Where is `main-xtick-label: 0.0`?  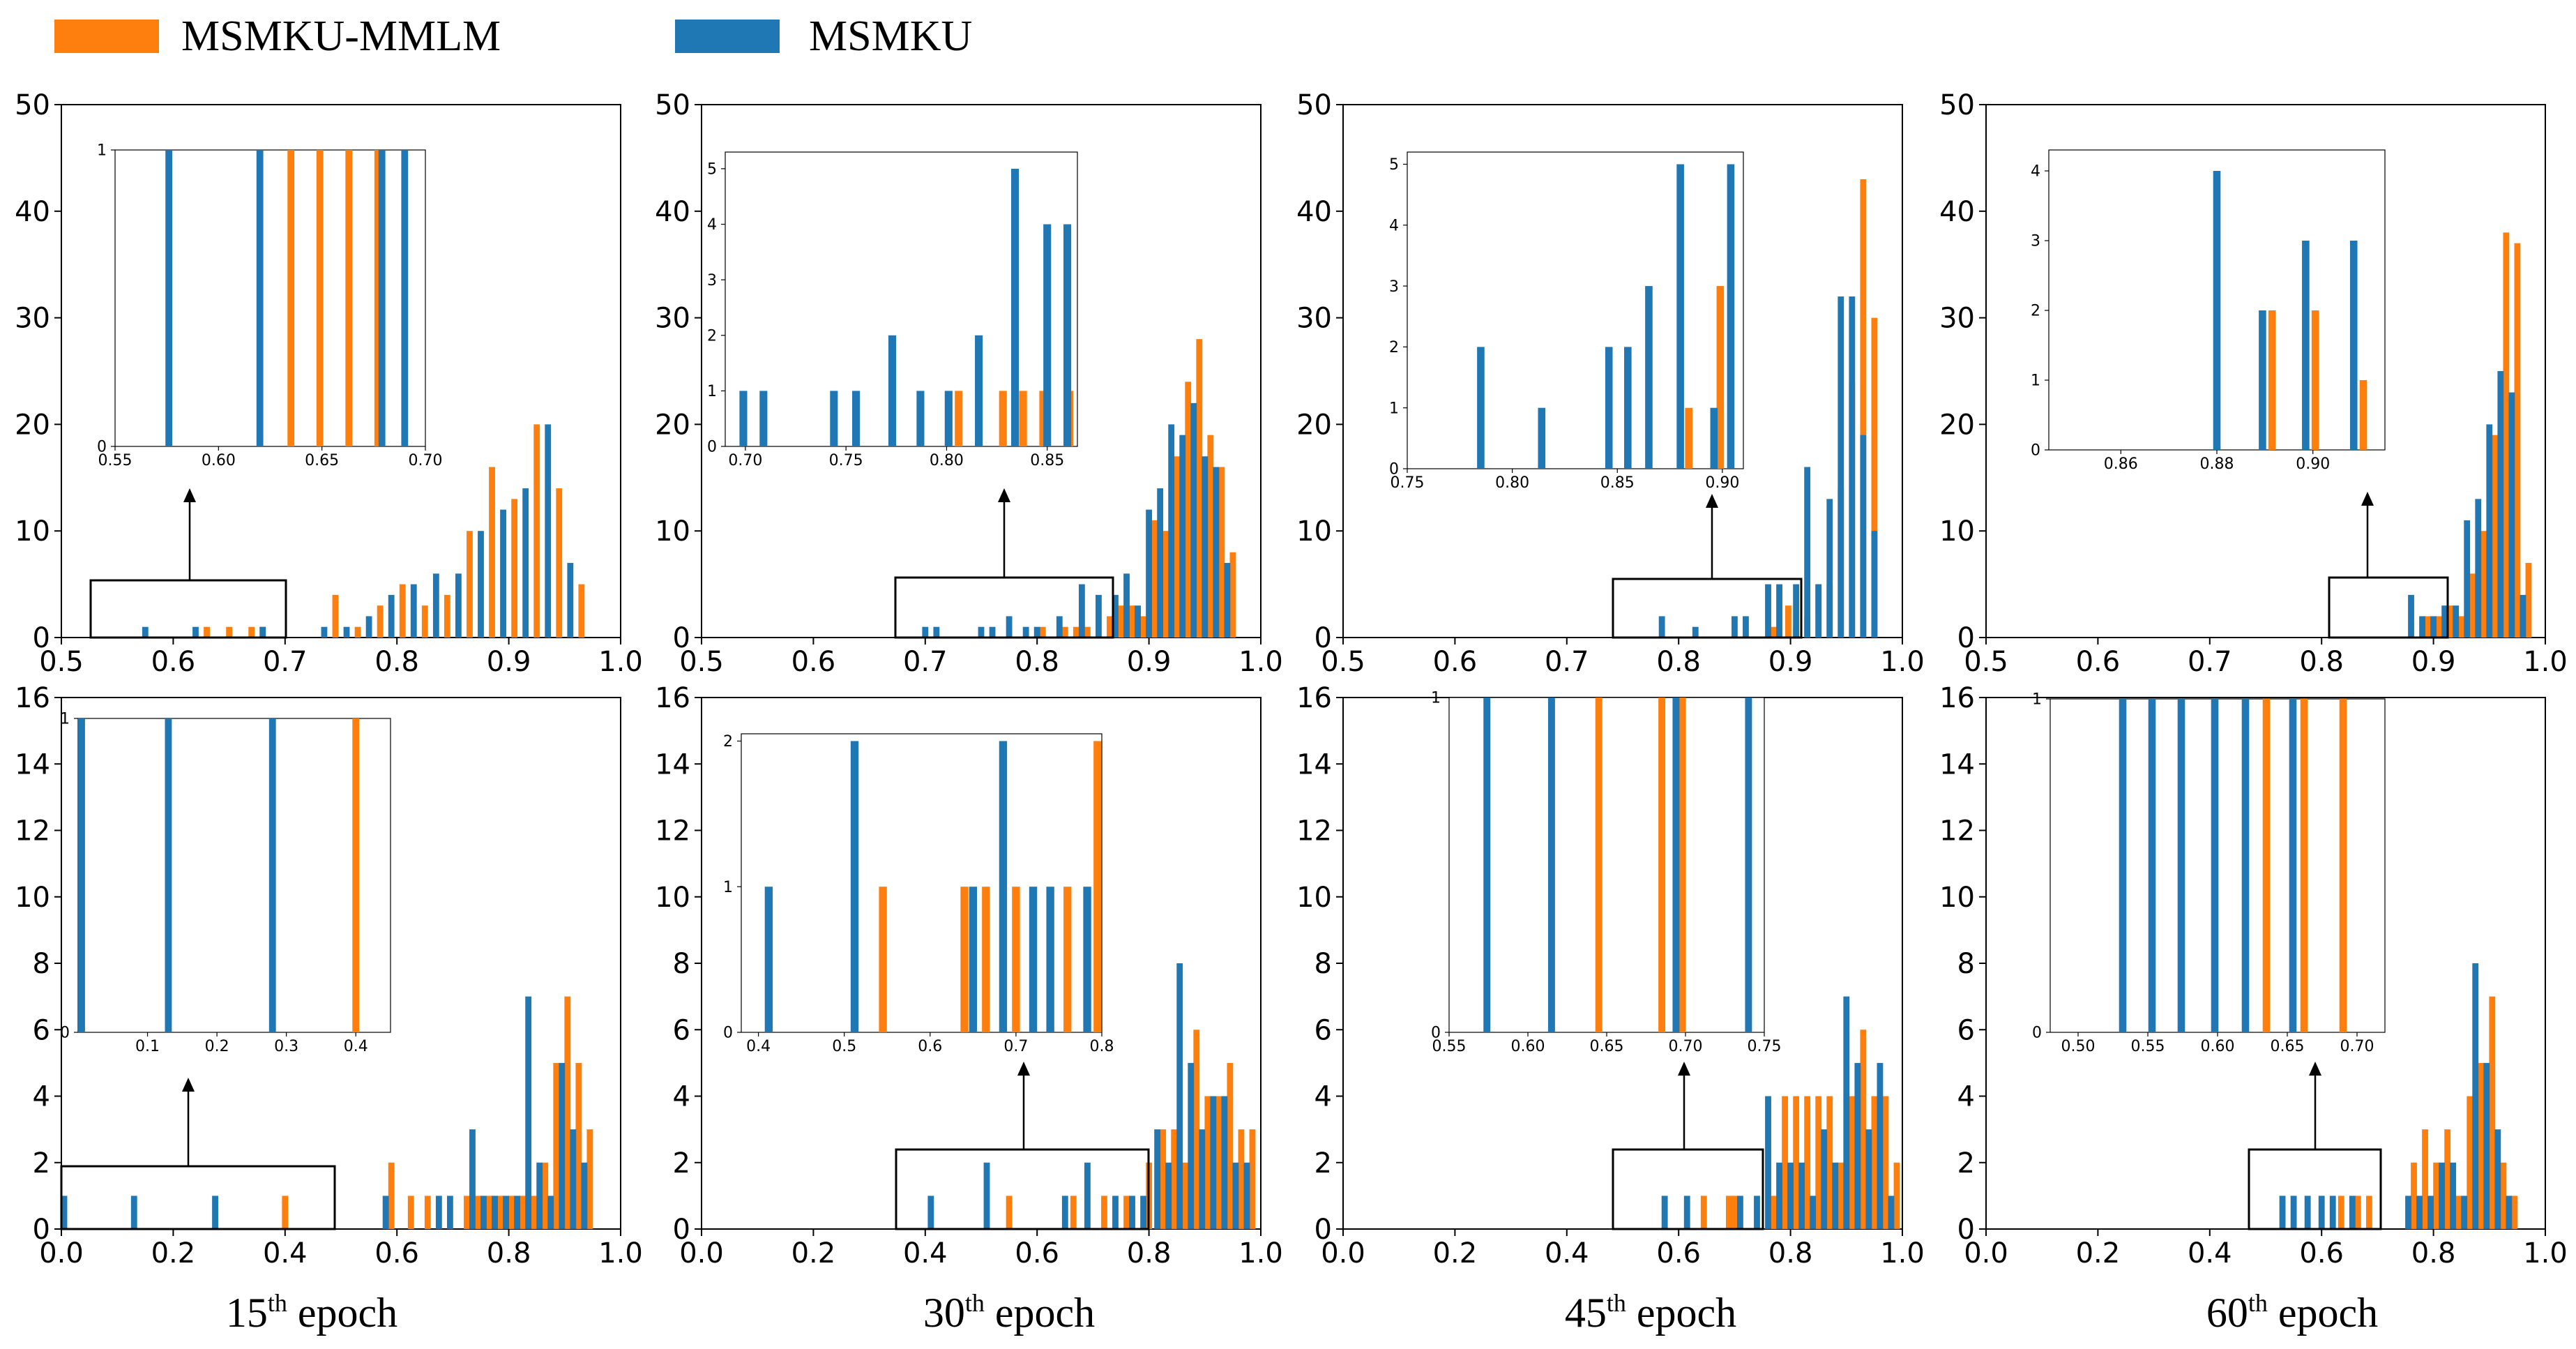
main-xtick-label: 0.0 is located at coordinates (701, 1253).